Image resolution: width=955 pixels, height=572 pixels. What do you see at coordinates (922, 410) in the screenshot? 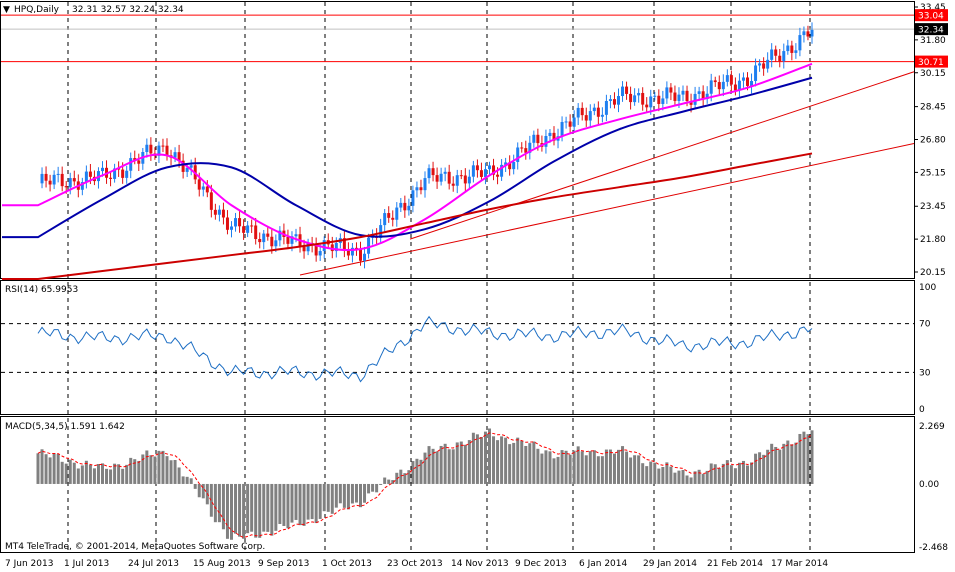
I see `rsi-tick-label: 0` at bounding box center [922, 410].